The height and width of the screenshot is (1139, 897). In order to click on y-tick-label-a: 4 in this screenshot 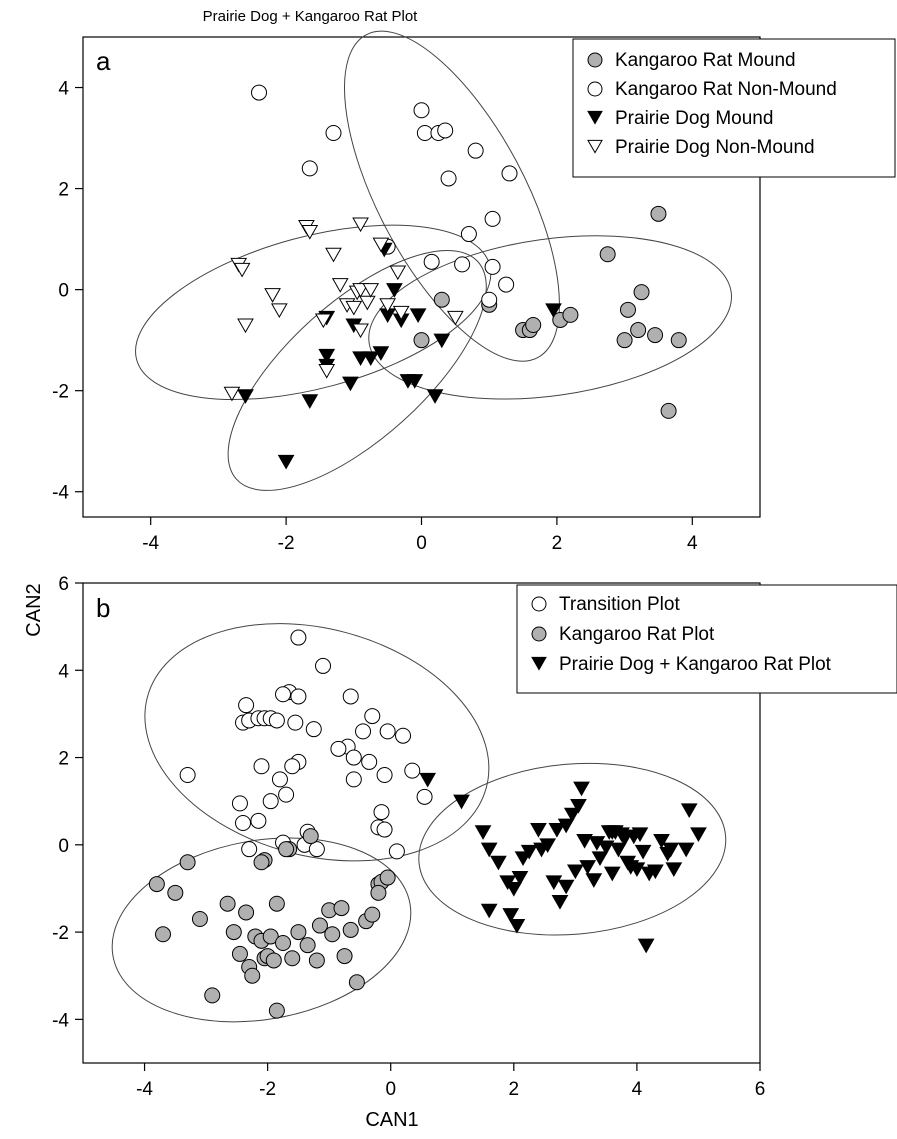, I will do `click(63, 89)`.